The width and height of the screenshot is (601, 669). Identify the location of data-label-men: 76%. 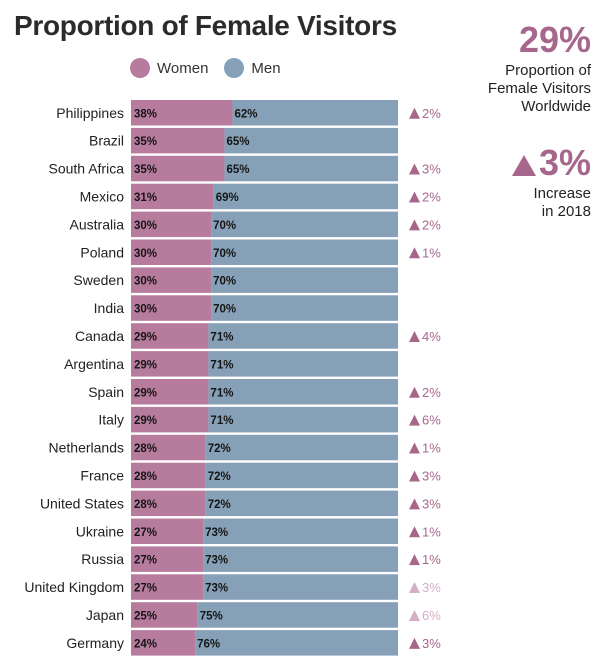
(208, 644).